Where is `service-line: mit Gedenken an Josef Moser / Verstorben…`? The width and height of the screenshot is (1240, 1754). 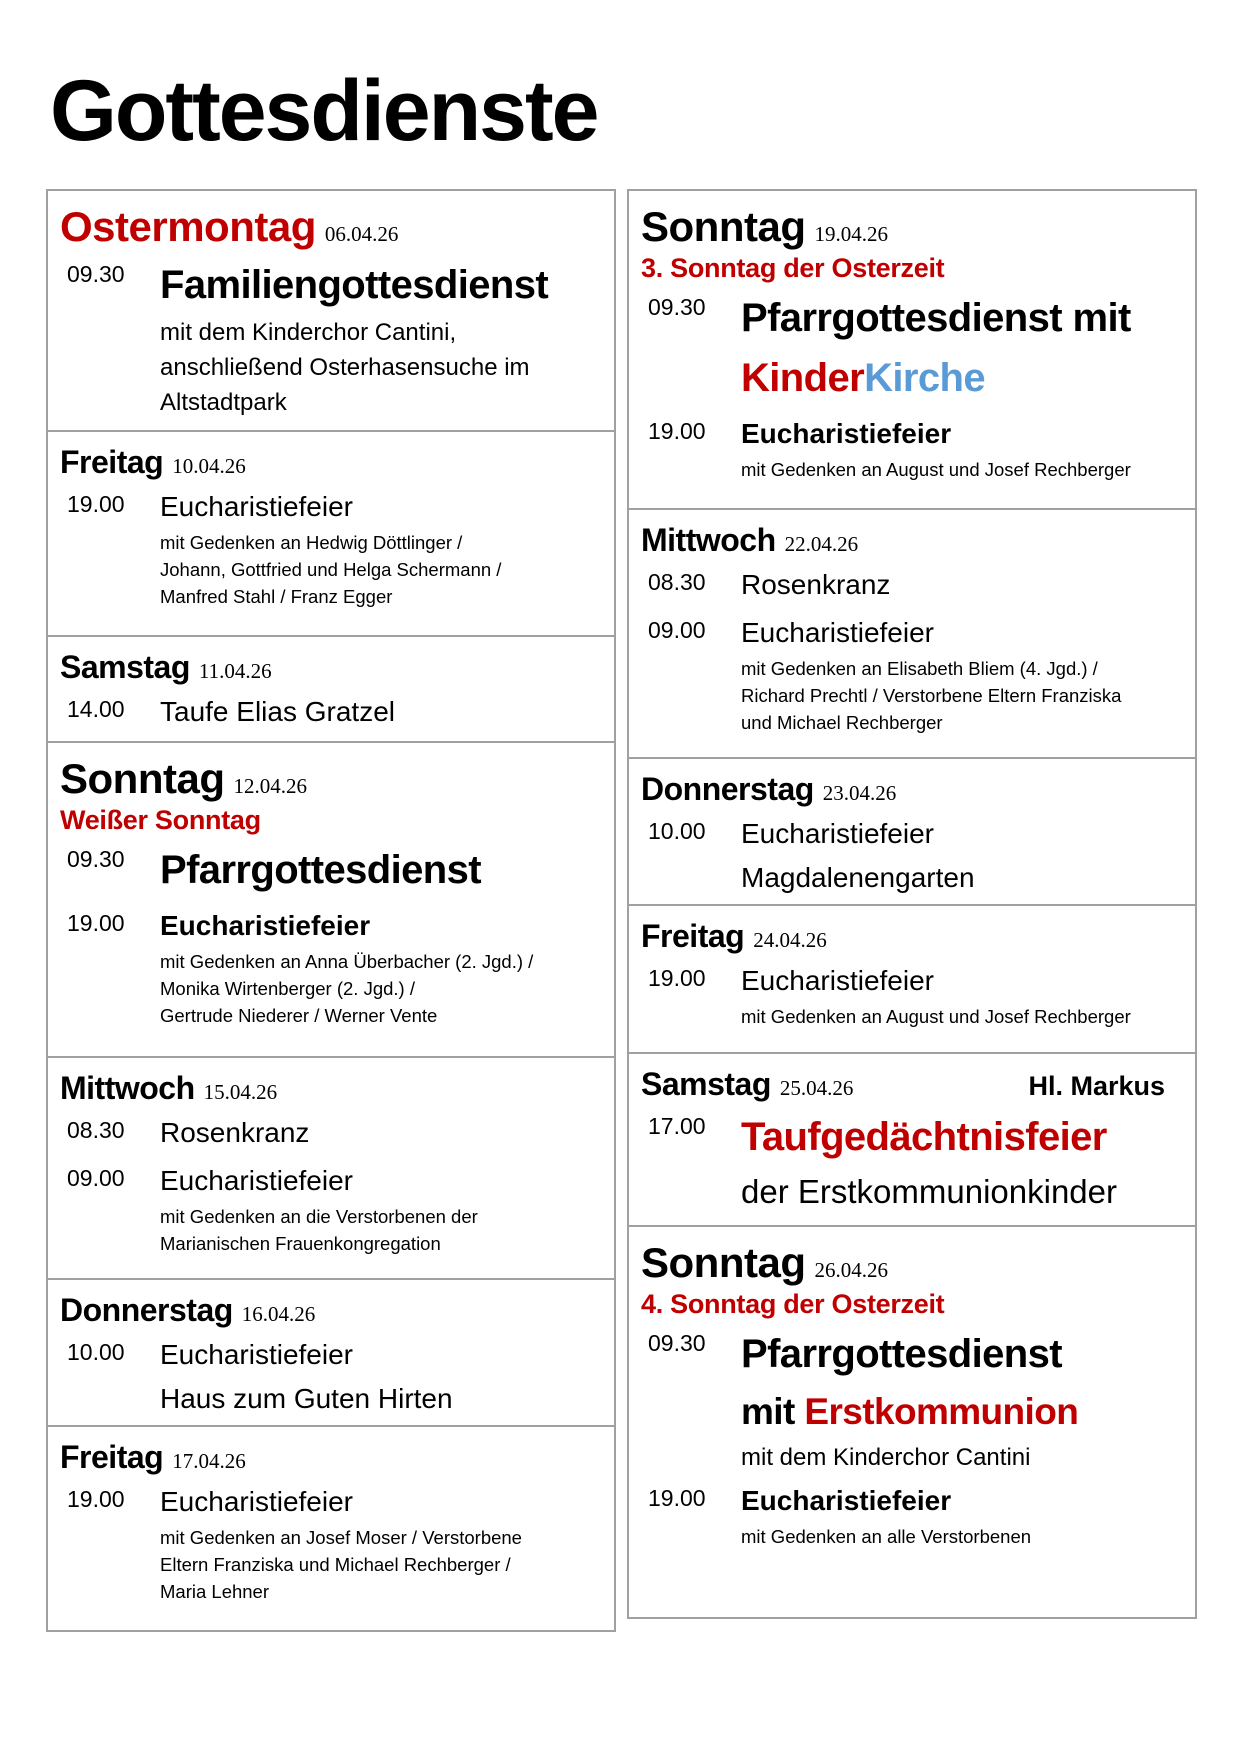 service-line: mit Gedenken an Josef Moser / Verstorben… is located at coordinates (383, 1537).